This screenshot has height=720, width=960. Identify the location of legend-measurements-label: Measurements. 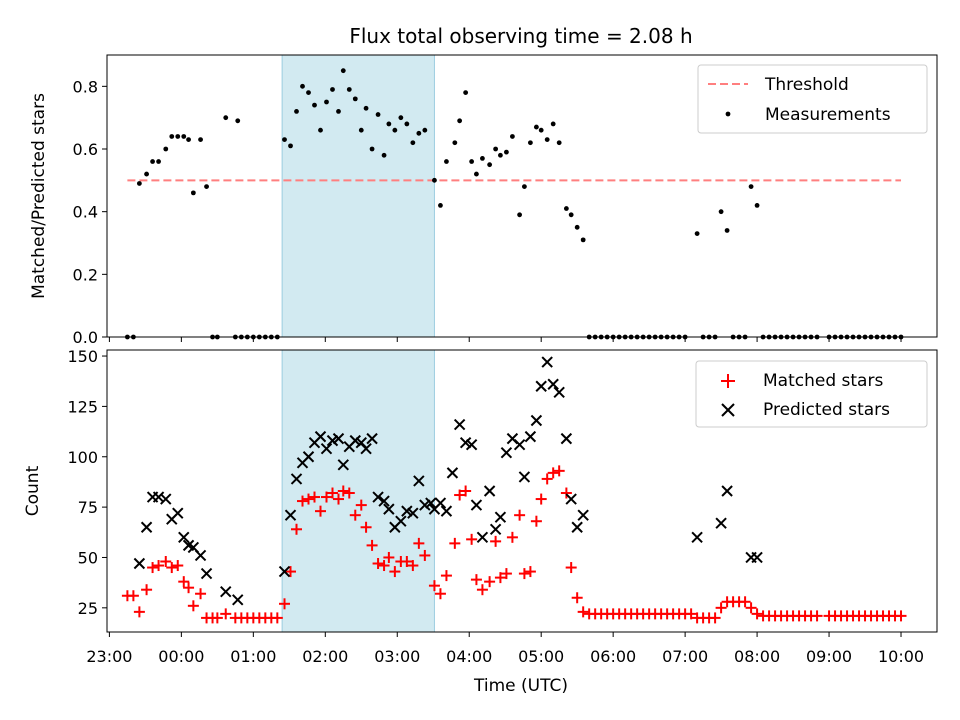
(828, 115).